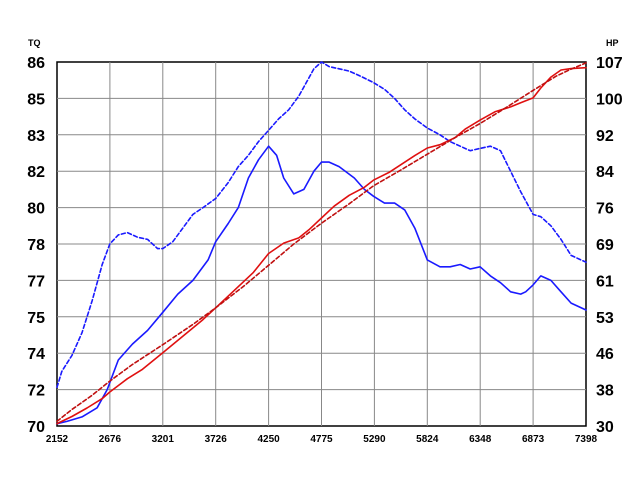  I want to click on x-tick-label: 7398, so click(586, 439).